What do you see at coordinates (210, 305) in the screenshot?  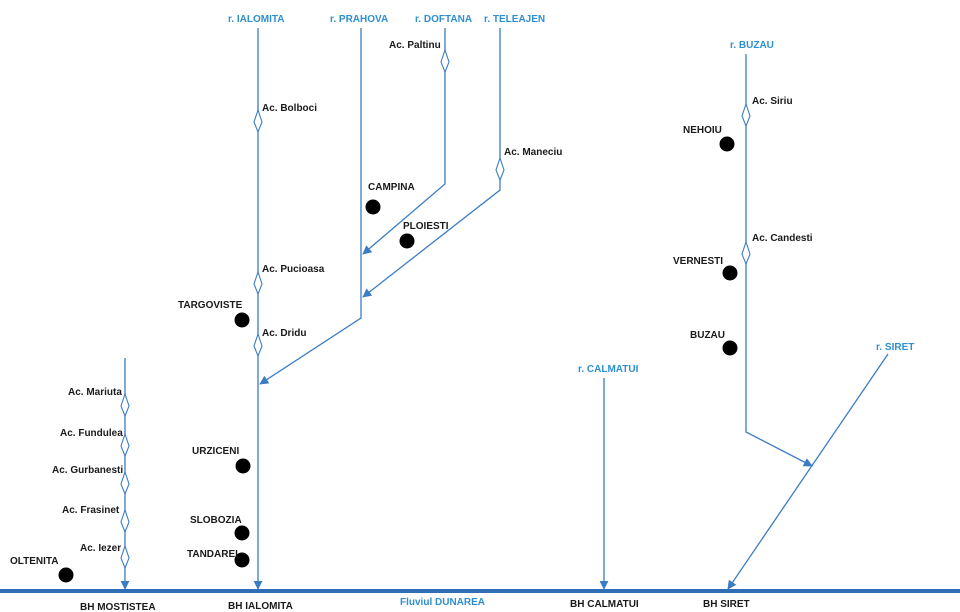 I see `city-label-targoviste: TARGOVISTE` at bounding box center [210, 305].